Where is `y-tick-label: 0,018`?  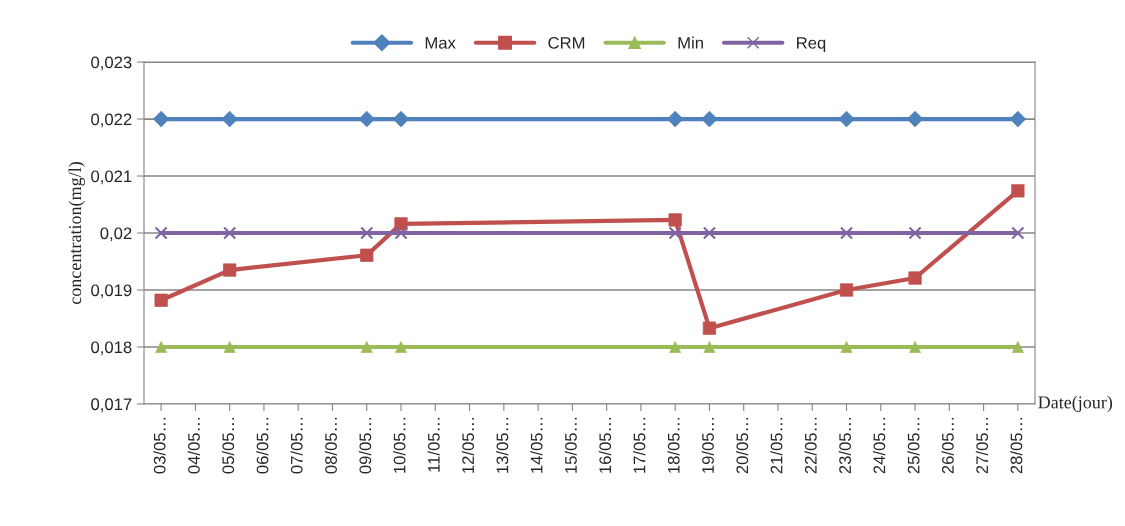
y-tick-label: 0,018 is located at coordinates (111, 348).